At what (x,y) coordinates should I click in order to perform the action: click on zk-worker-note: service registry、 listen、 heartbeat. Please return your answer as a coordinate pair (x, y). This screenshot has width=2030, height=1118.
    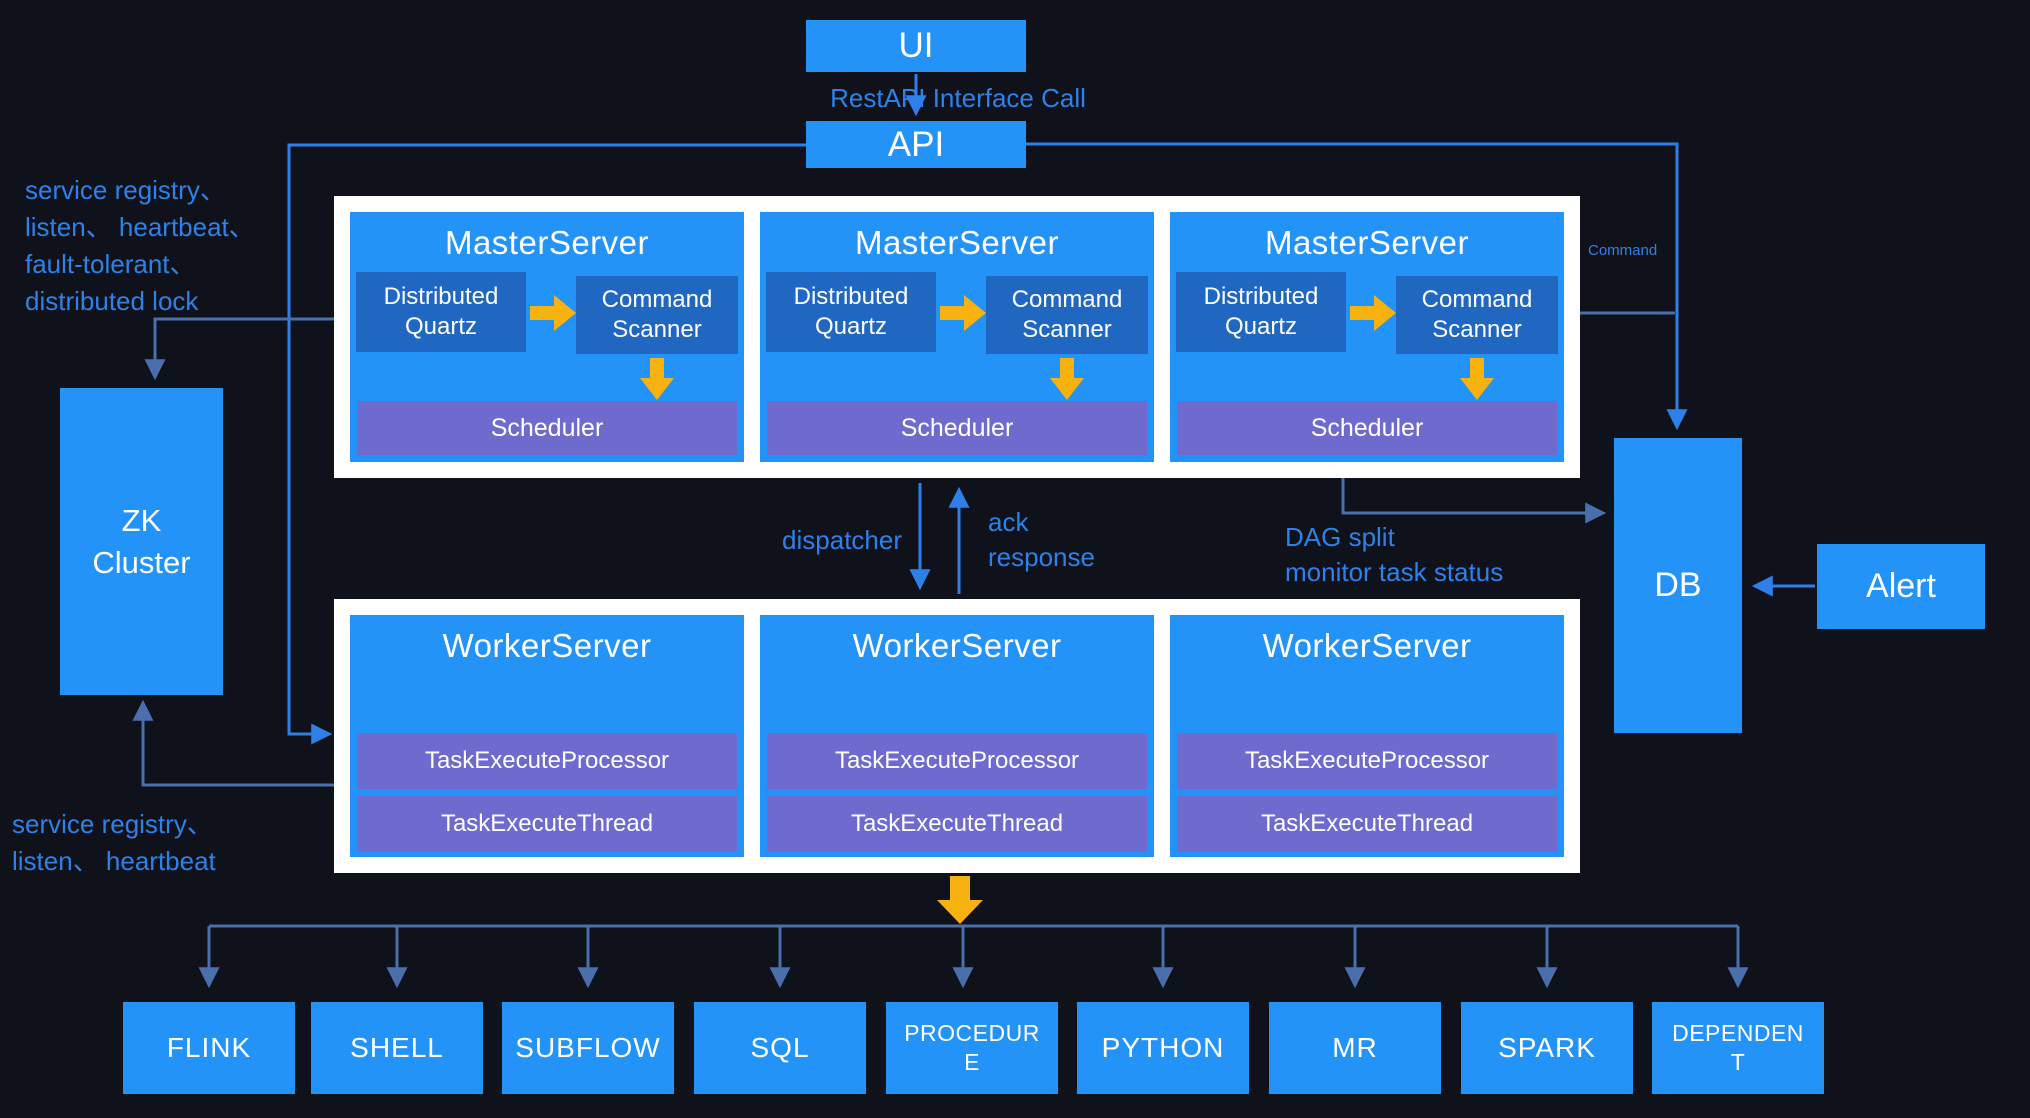
    Looking at the image, I should click on (114, 842).